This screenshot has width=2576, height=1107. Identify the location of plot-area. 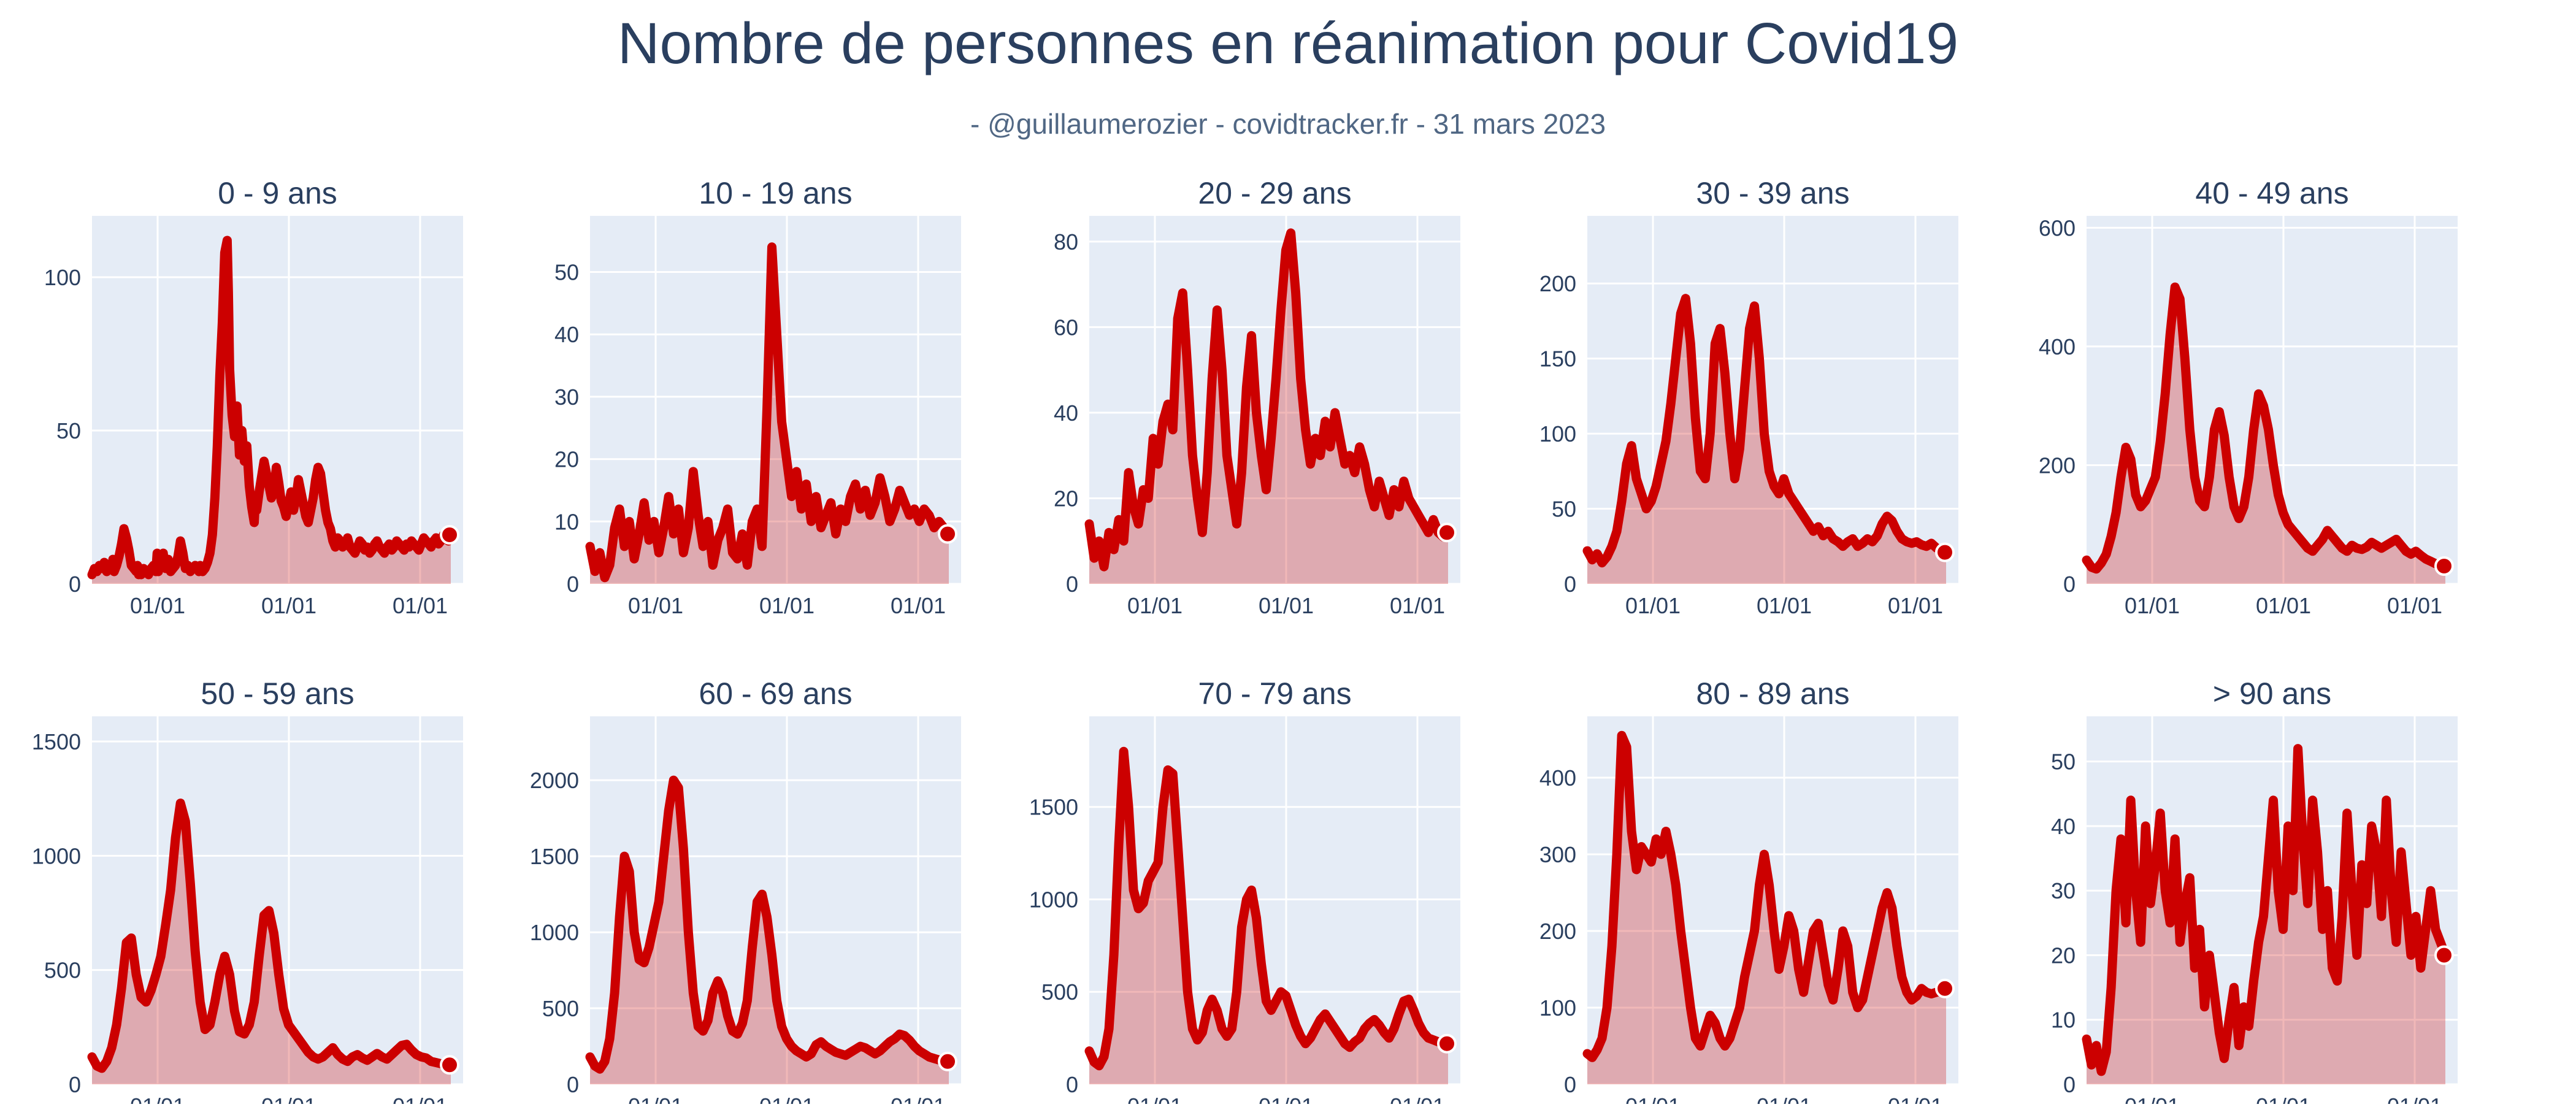
(277, 900).